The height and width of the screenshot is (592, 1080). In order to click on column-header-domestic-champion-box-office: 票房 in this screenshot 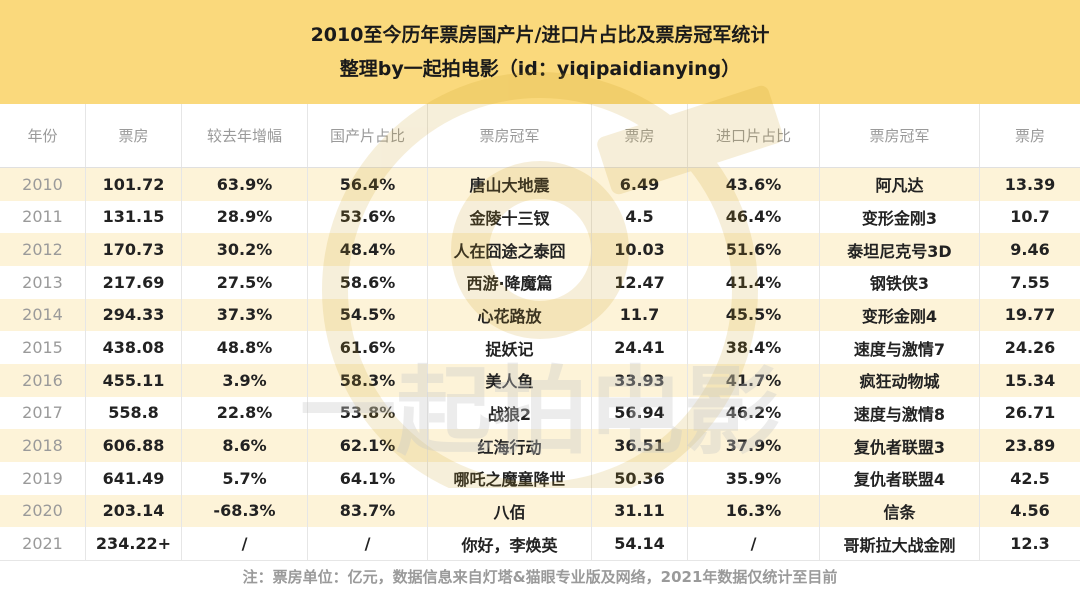, I will do `click(640, 135)`.